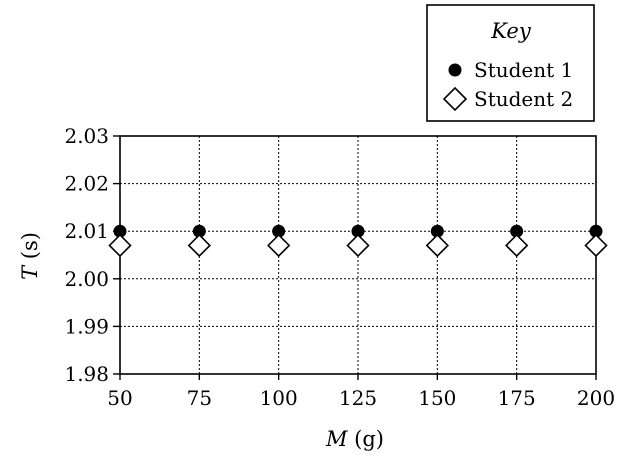 This screenshot has height=456, width=626. Describe the element at coordinates (366, 439) in the screenshot. I see `x-axis-unit: (g)` at that location.